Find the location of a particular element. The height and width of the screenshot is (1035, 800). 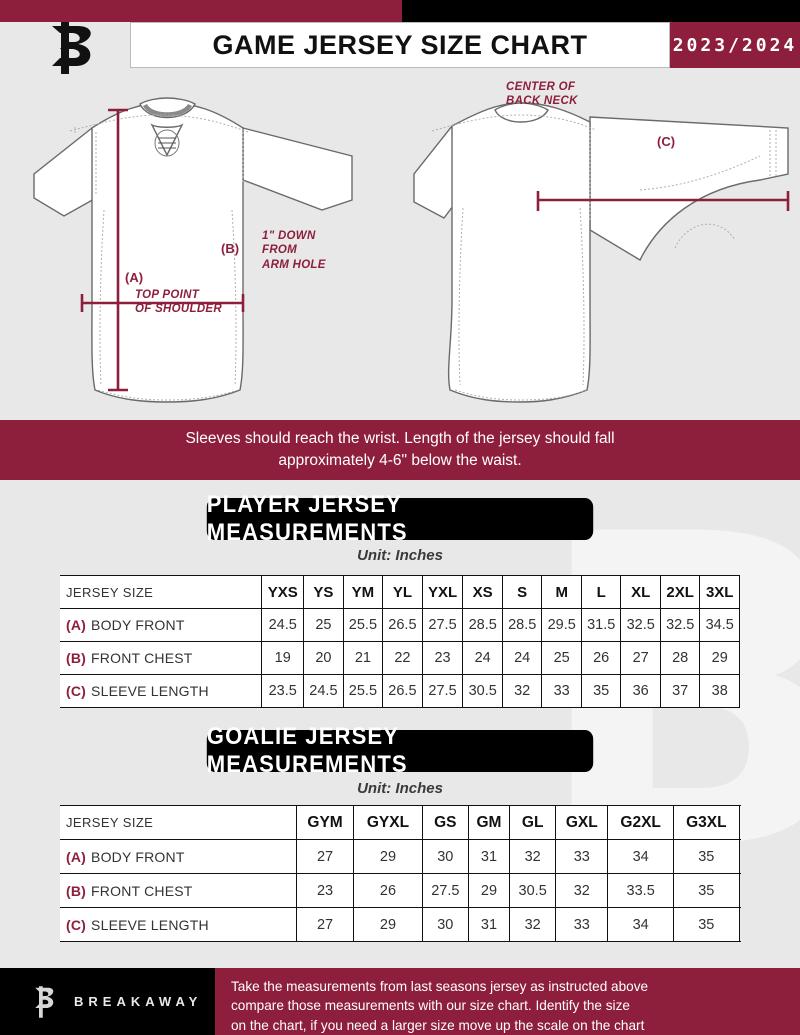

column-header-GL: GL is located at coordinates (533, 822).